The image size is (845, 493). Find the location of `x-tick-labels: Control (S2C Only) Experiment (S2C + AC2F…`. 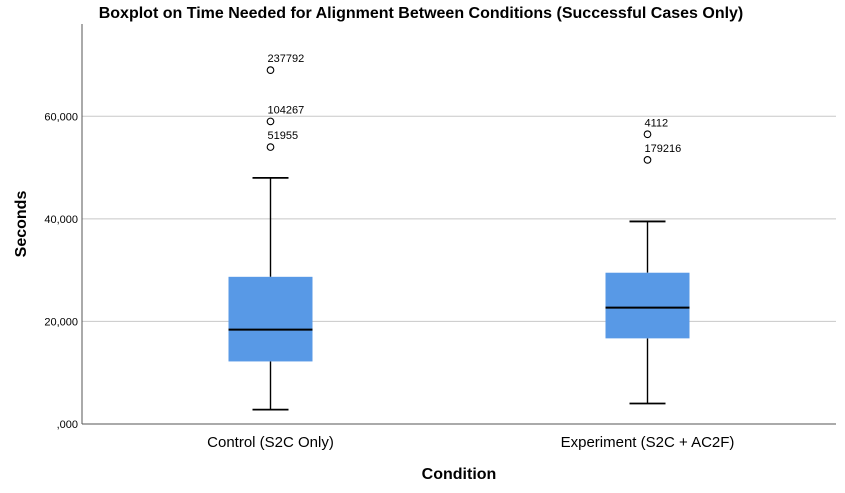

x-tick-labels: Control (S2C Only) Experiment (S2C + AC2F… is located at coordinates (470, 442).